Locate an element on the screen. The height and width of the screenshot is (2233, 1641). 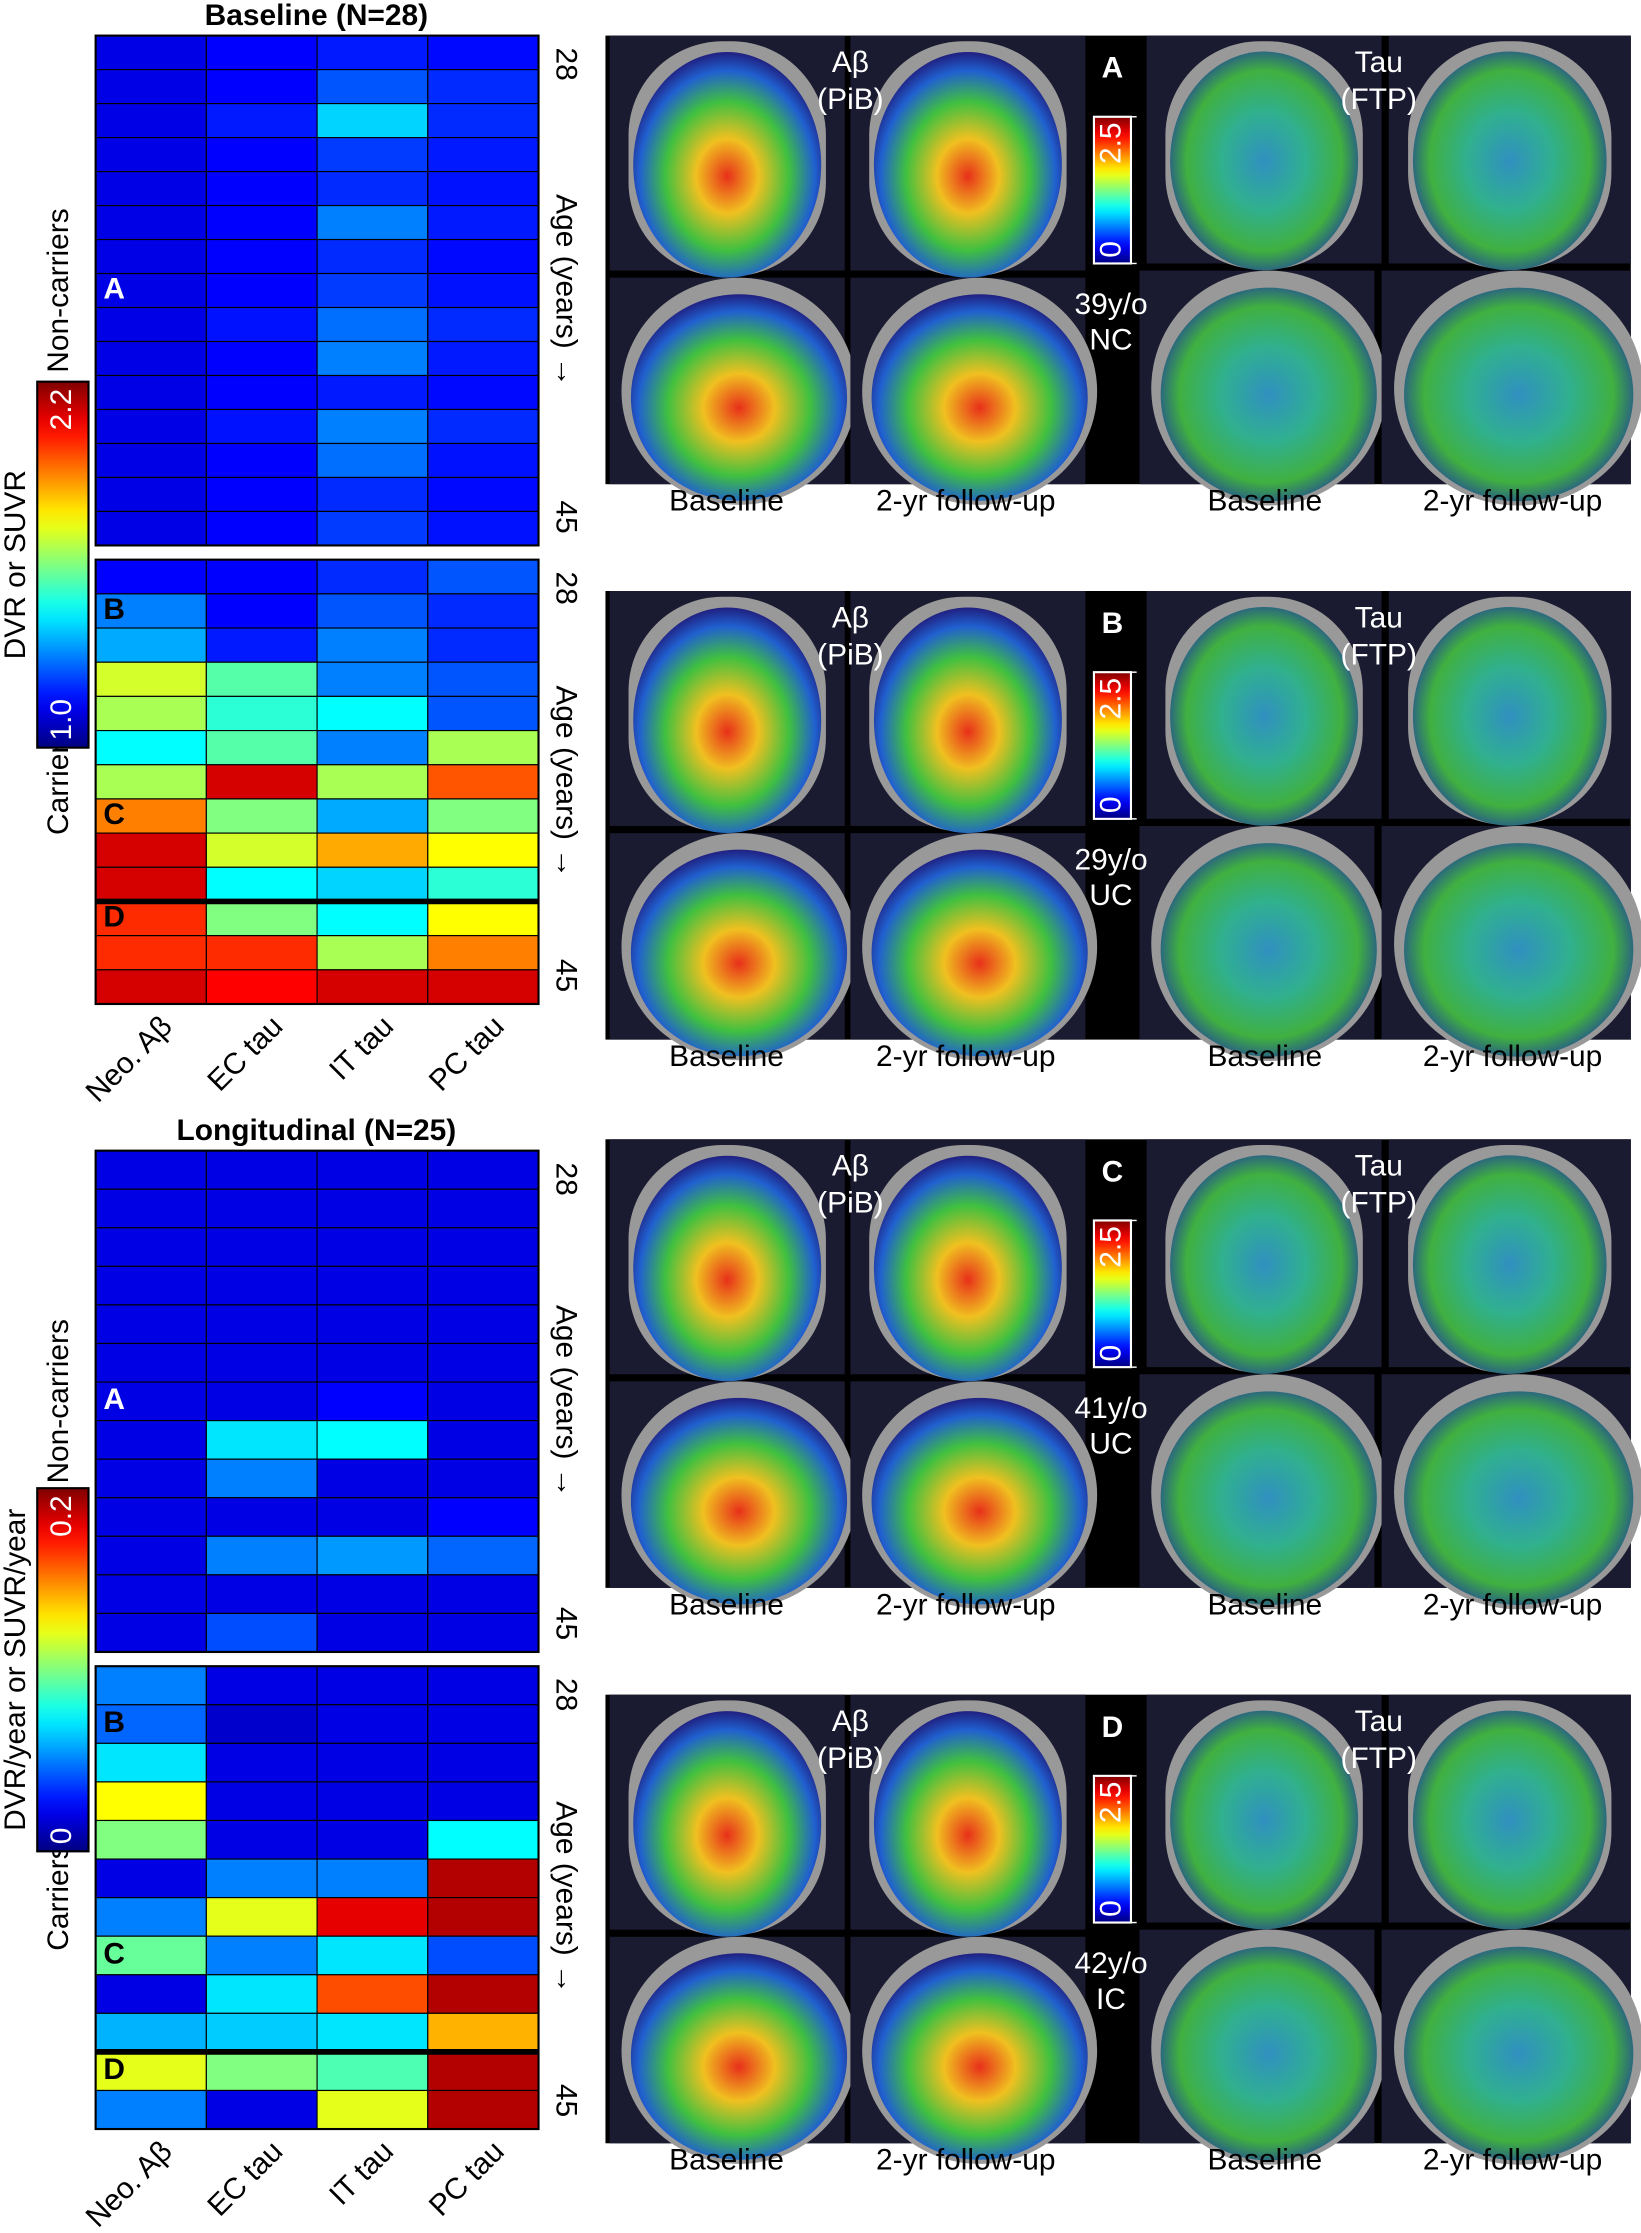
pet-colorbar-tick-label: 2.5 is located at coordinates (1110, 143).